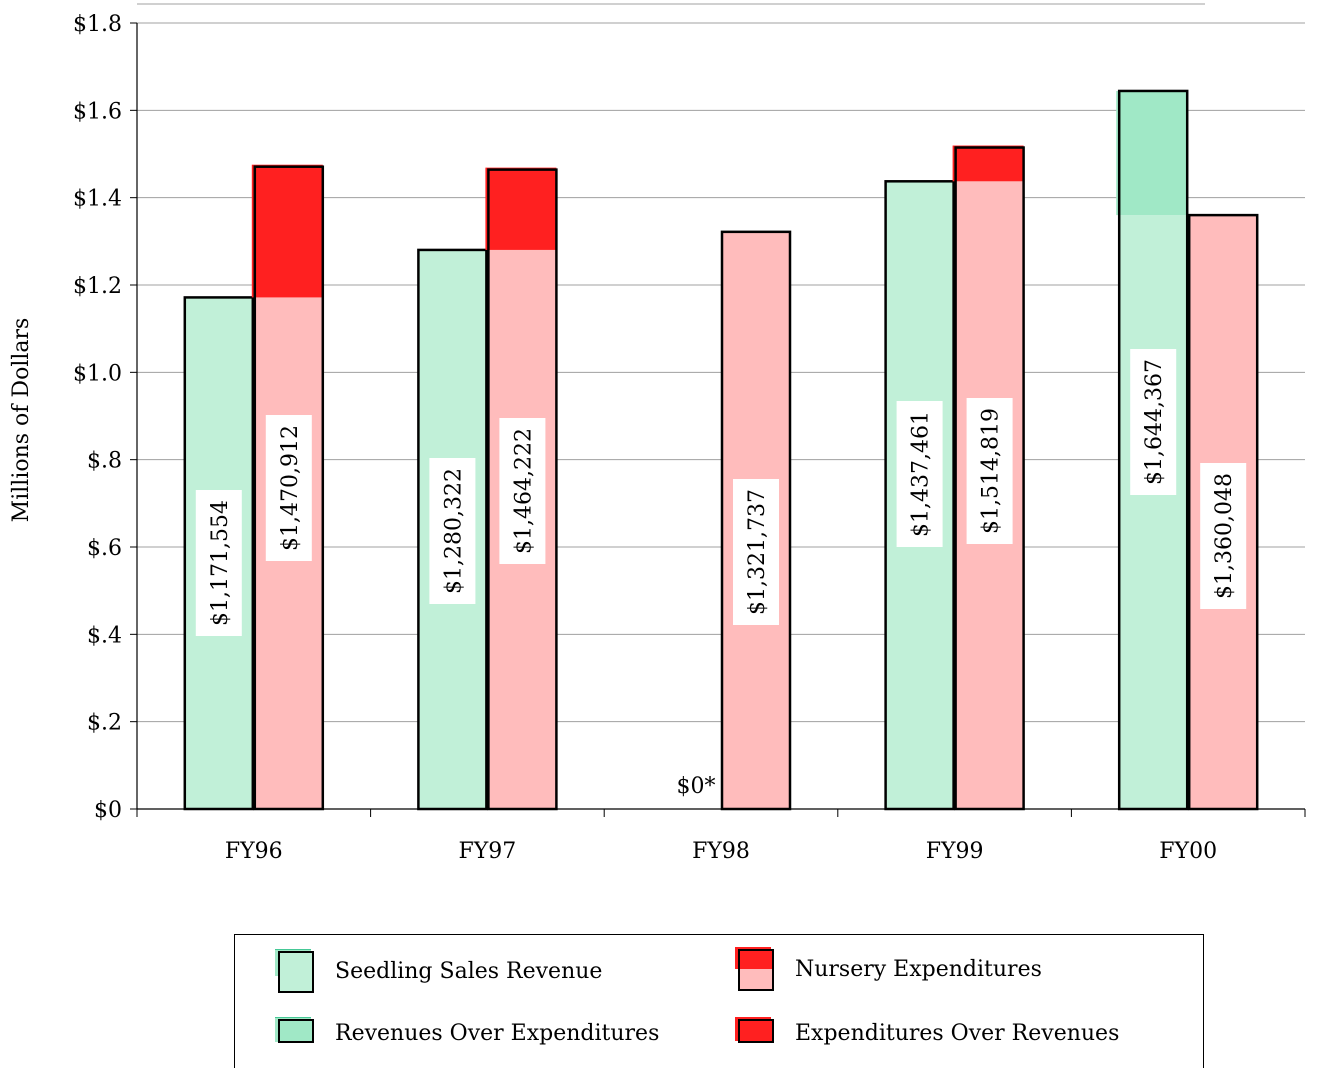  What do you see at coordinates (104, 548) in the screenshot?
I see `y-tick-label: $.6` at bounding box center [104, 548].